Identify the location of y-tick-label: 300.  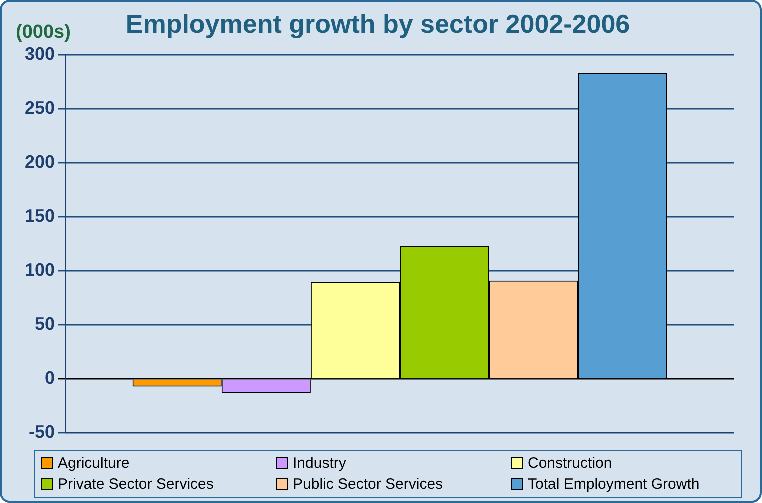
(40, 54).